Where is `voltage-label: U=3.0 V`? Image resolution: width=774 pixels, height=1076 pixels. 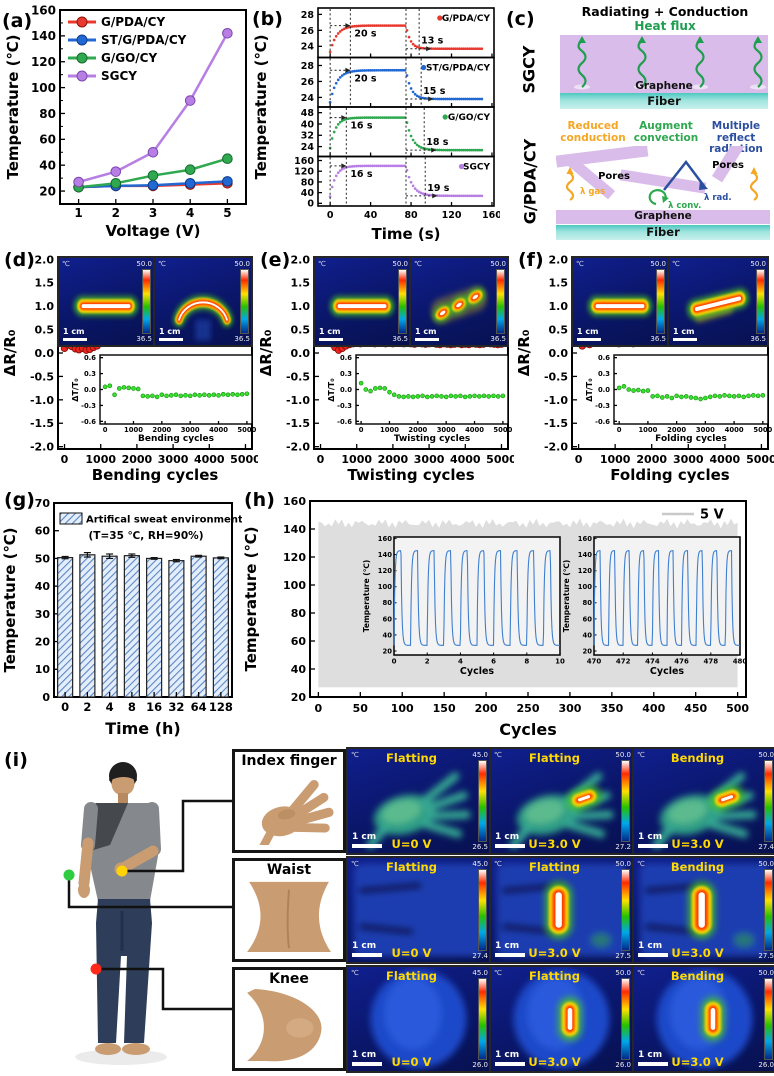
voltage-label: U=3.0 V is located at coordinates (554, 953).